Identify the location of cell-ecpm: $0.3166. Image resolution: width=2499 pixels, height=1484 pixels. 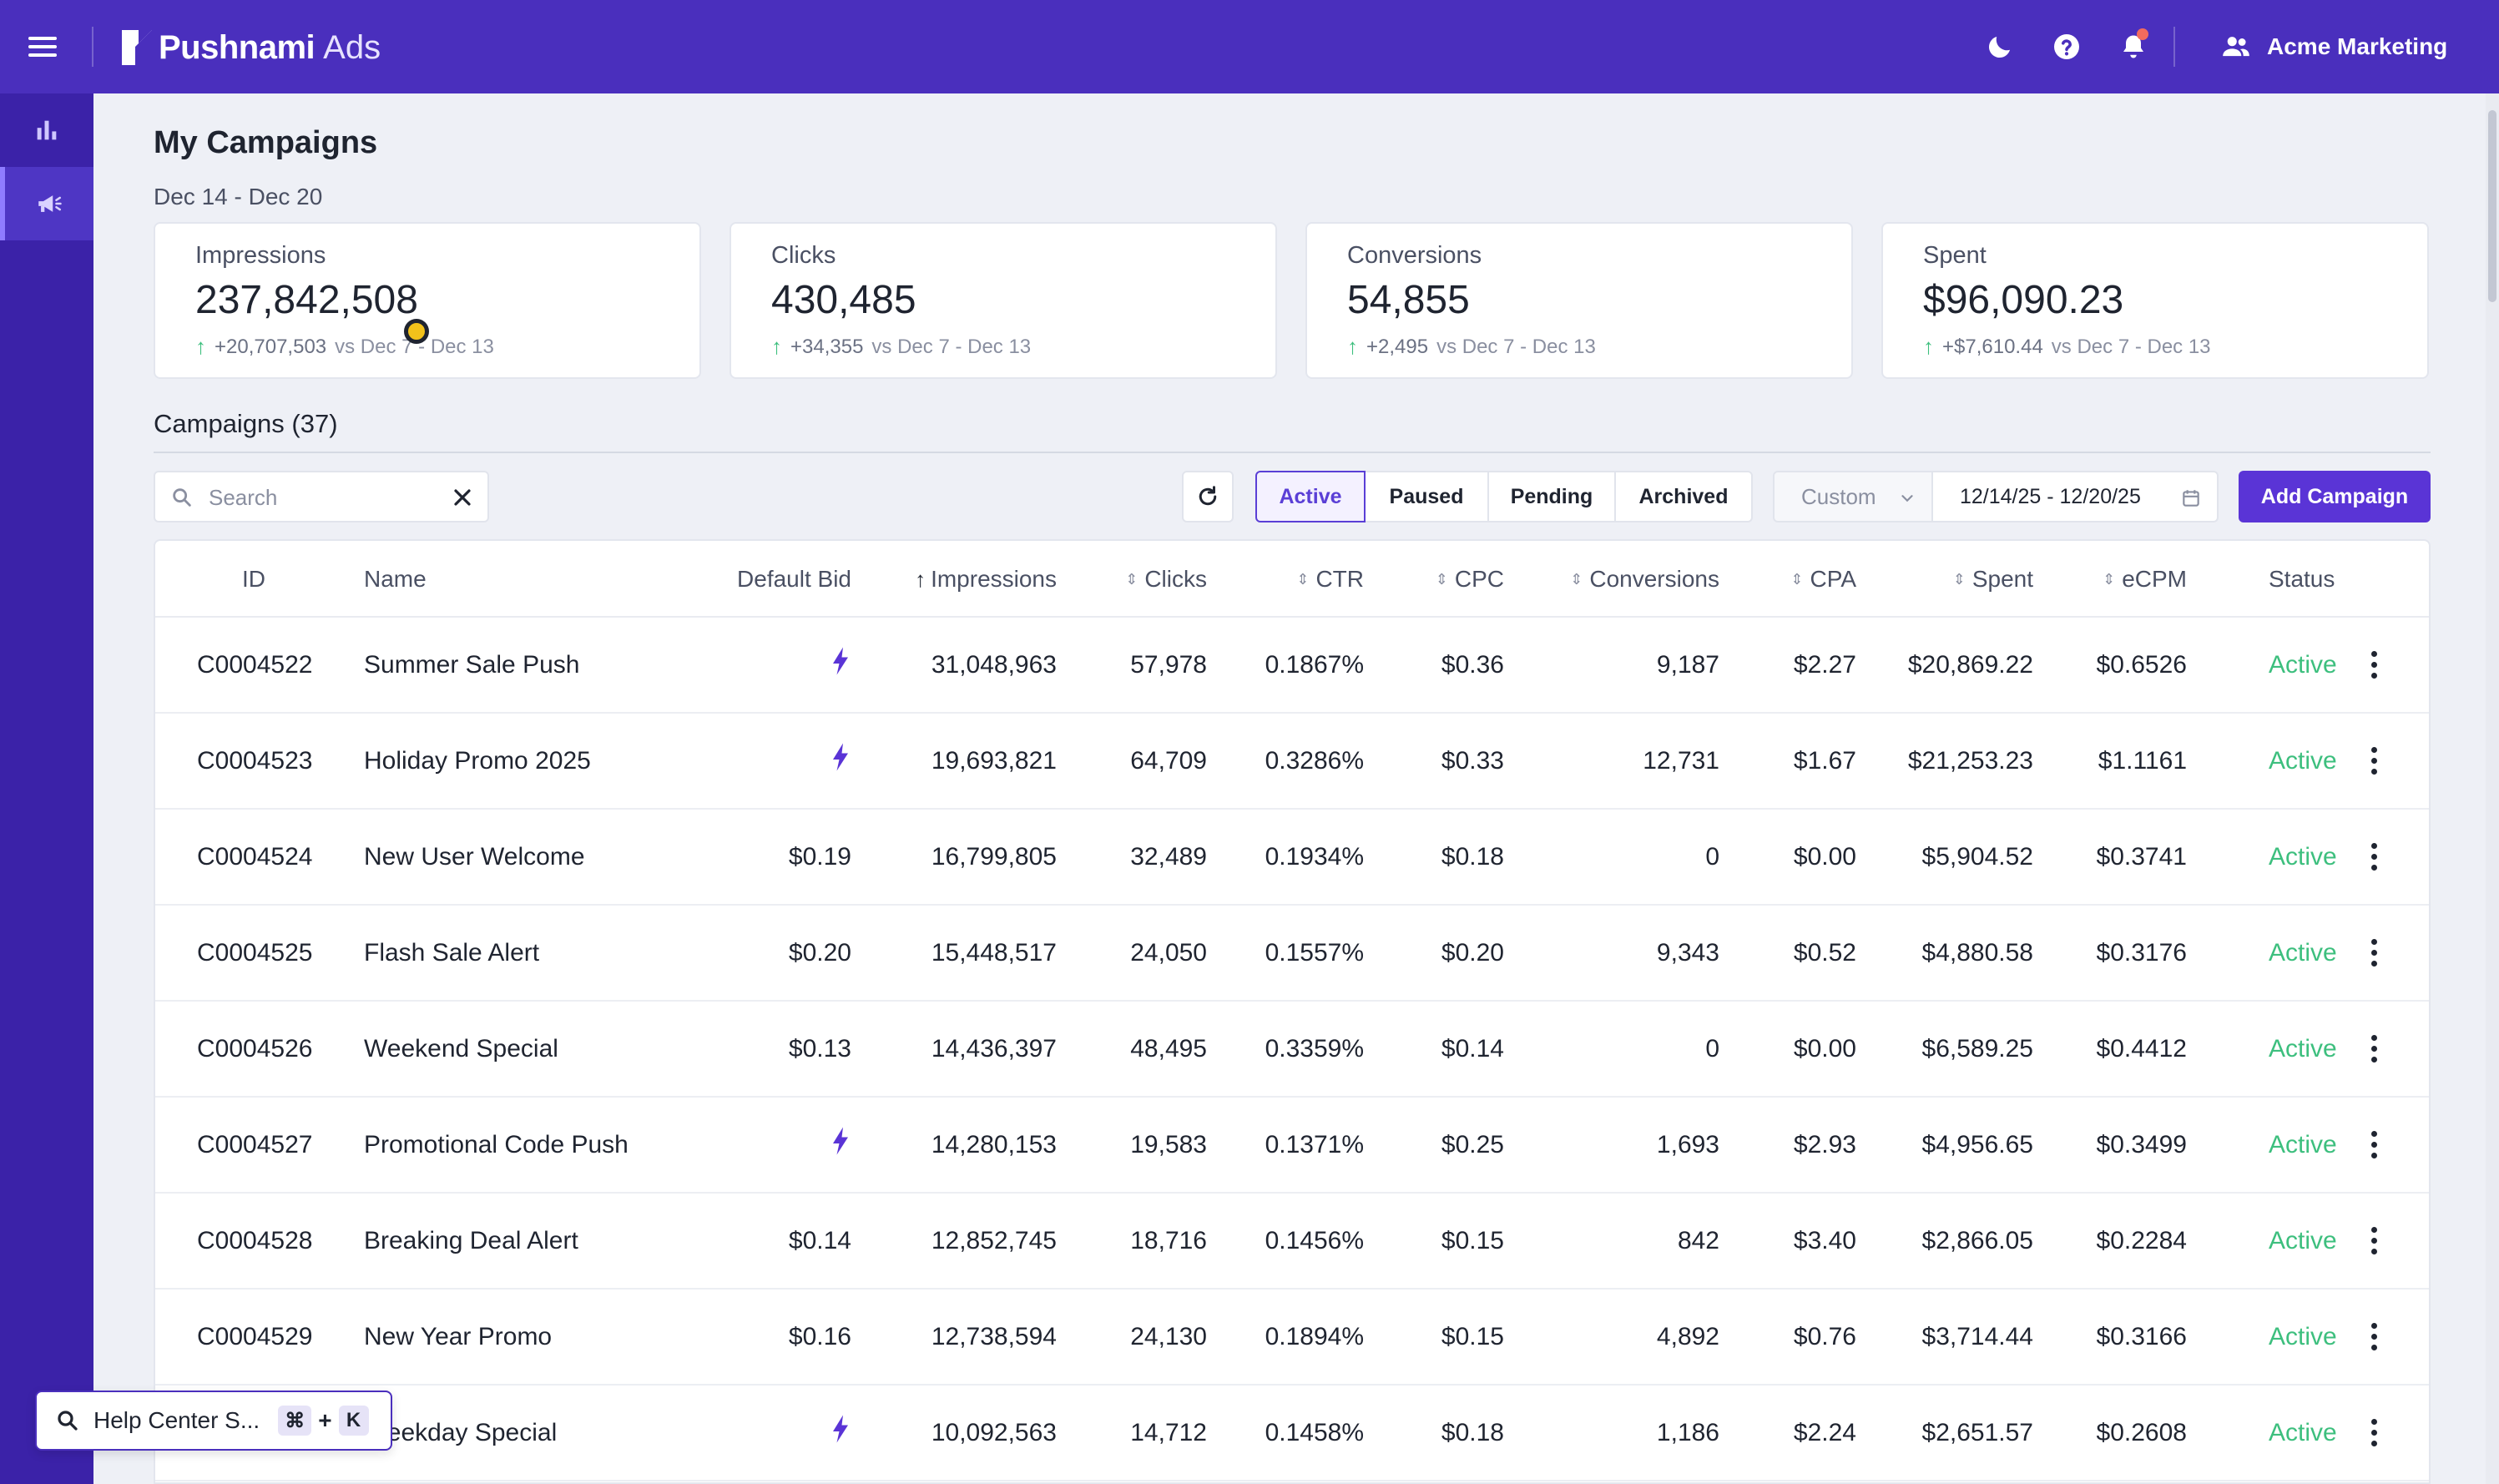
(2142, 1336).